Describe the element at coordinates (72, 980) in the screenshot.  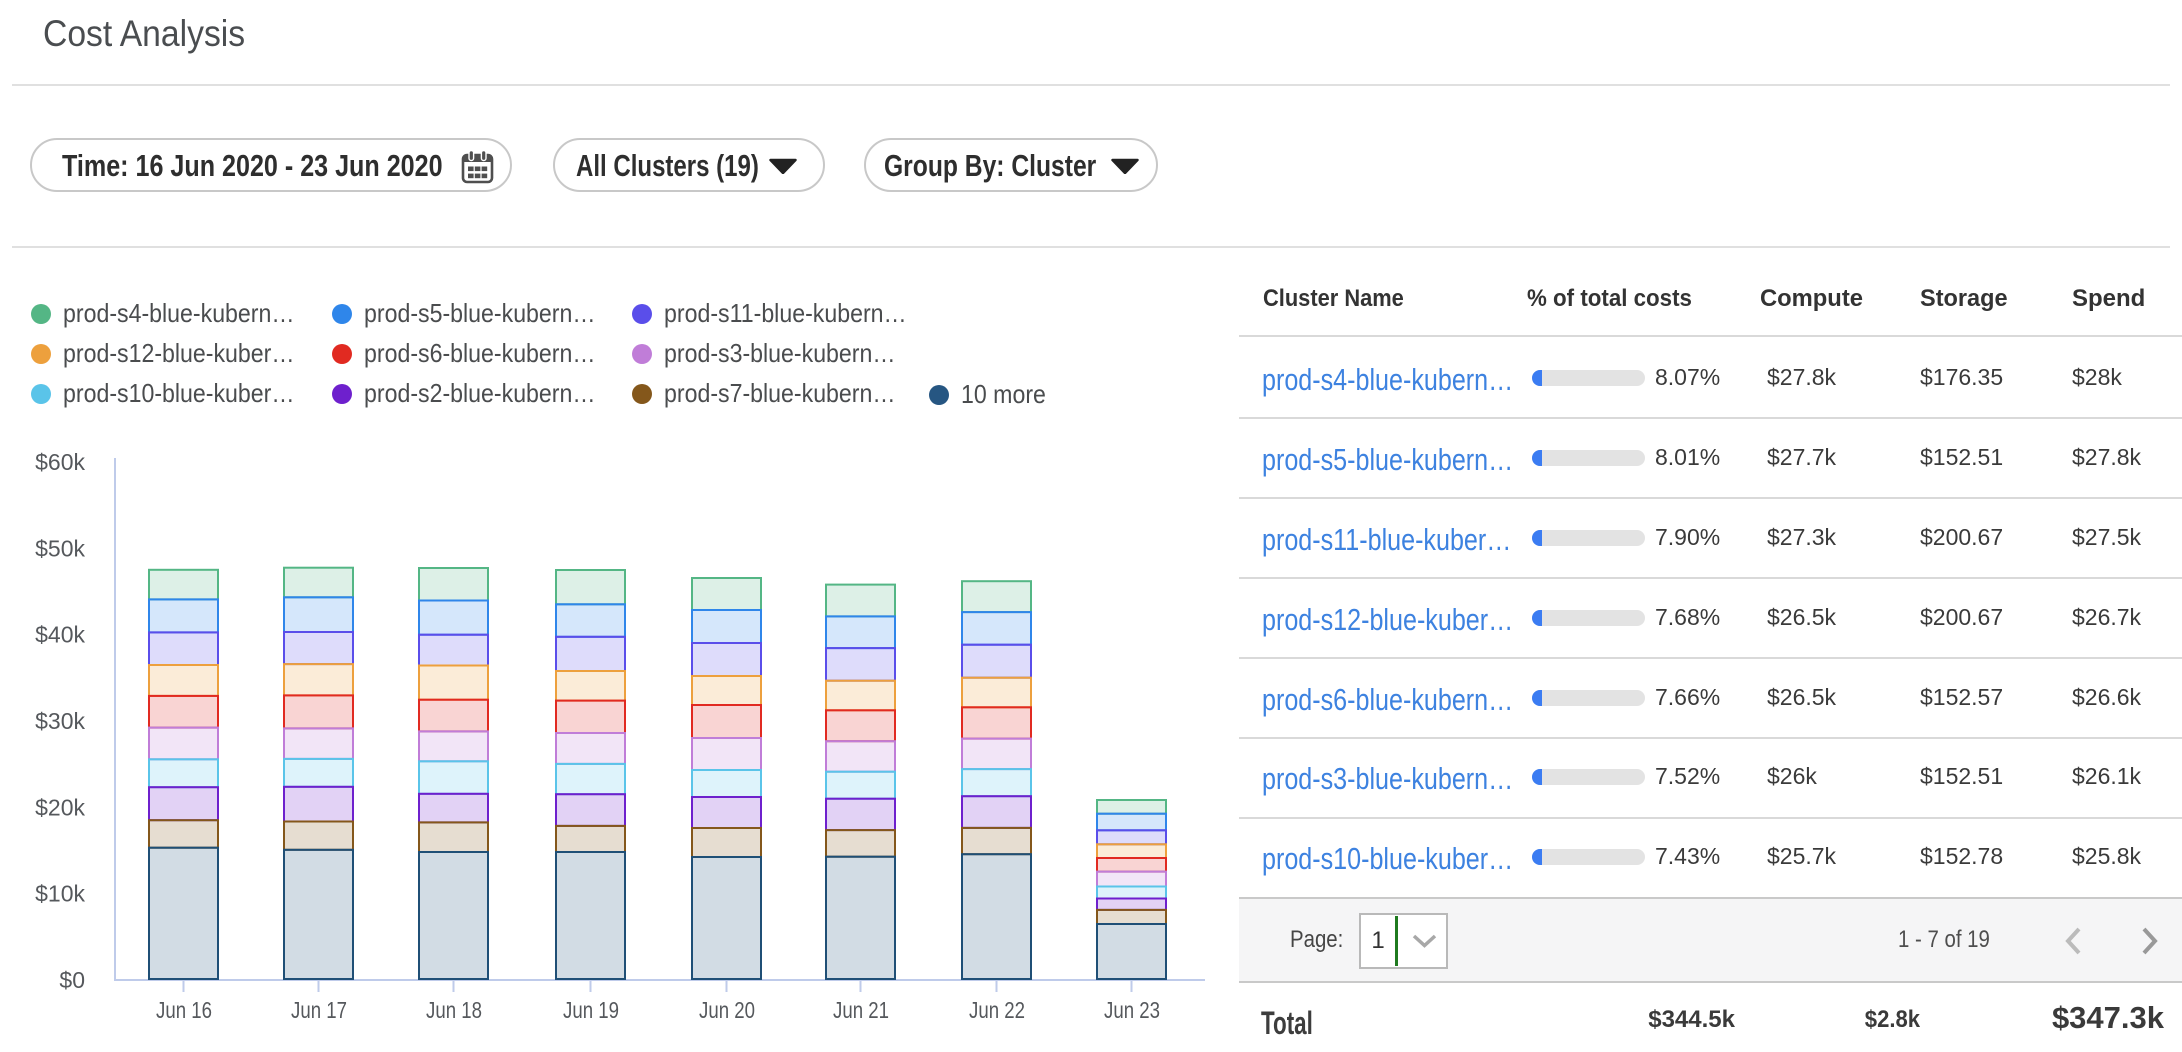
I see `svg-text: $0` at that location.